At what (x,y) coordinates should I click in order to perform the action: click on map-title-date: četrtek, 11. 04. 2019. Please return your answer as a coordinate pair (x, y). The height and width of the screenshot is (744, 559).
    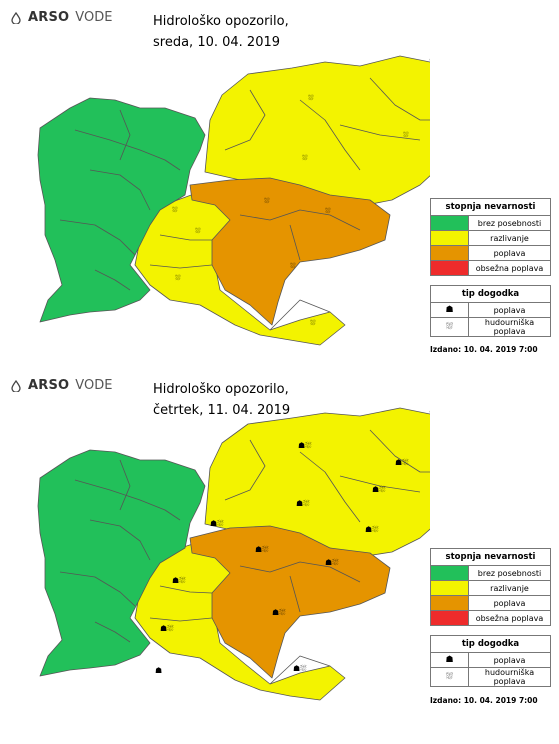
    Looking at the image, I should click on (222, 410).